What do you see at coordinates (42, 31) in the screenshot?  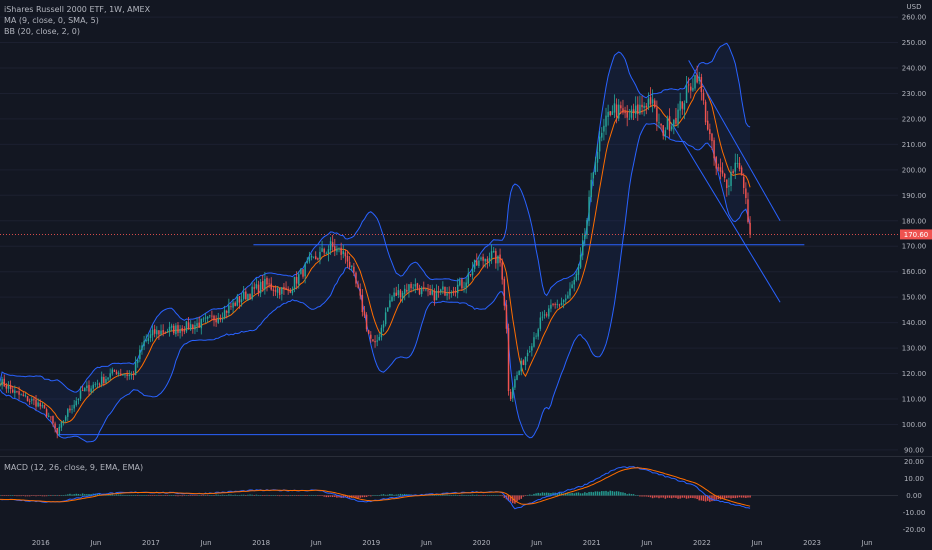 I see `bb-legend: BB (20, close, 2, 0)` at bounding box center [42, 31].